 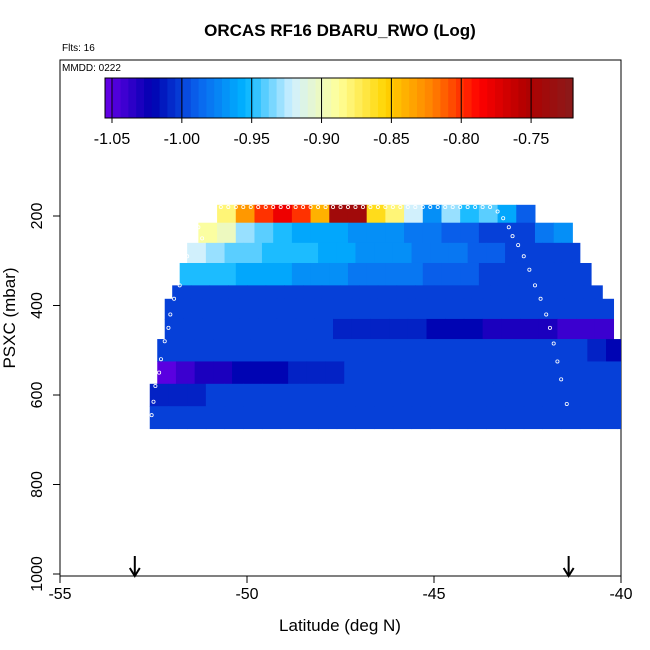 What do you see at coordinates (59, 594) in the screenshot?
I see `x-tick-label: -55` at bounding box center [59, 594].